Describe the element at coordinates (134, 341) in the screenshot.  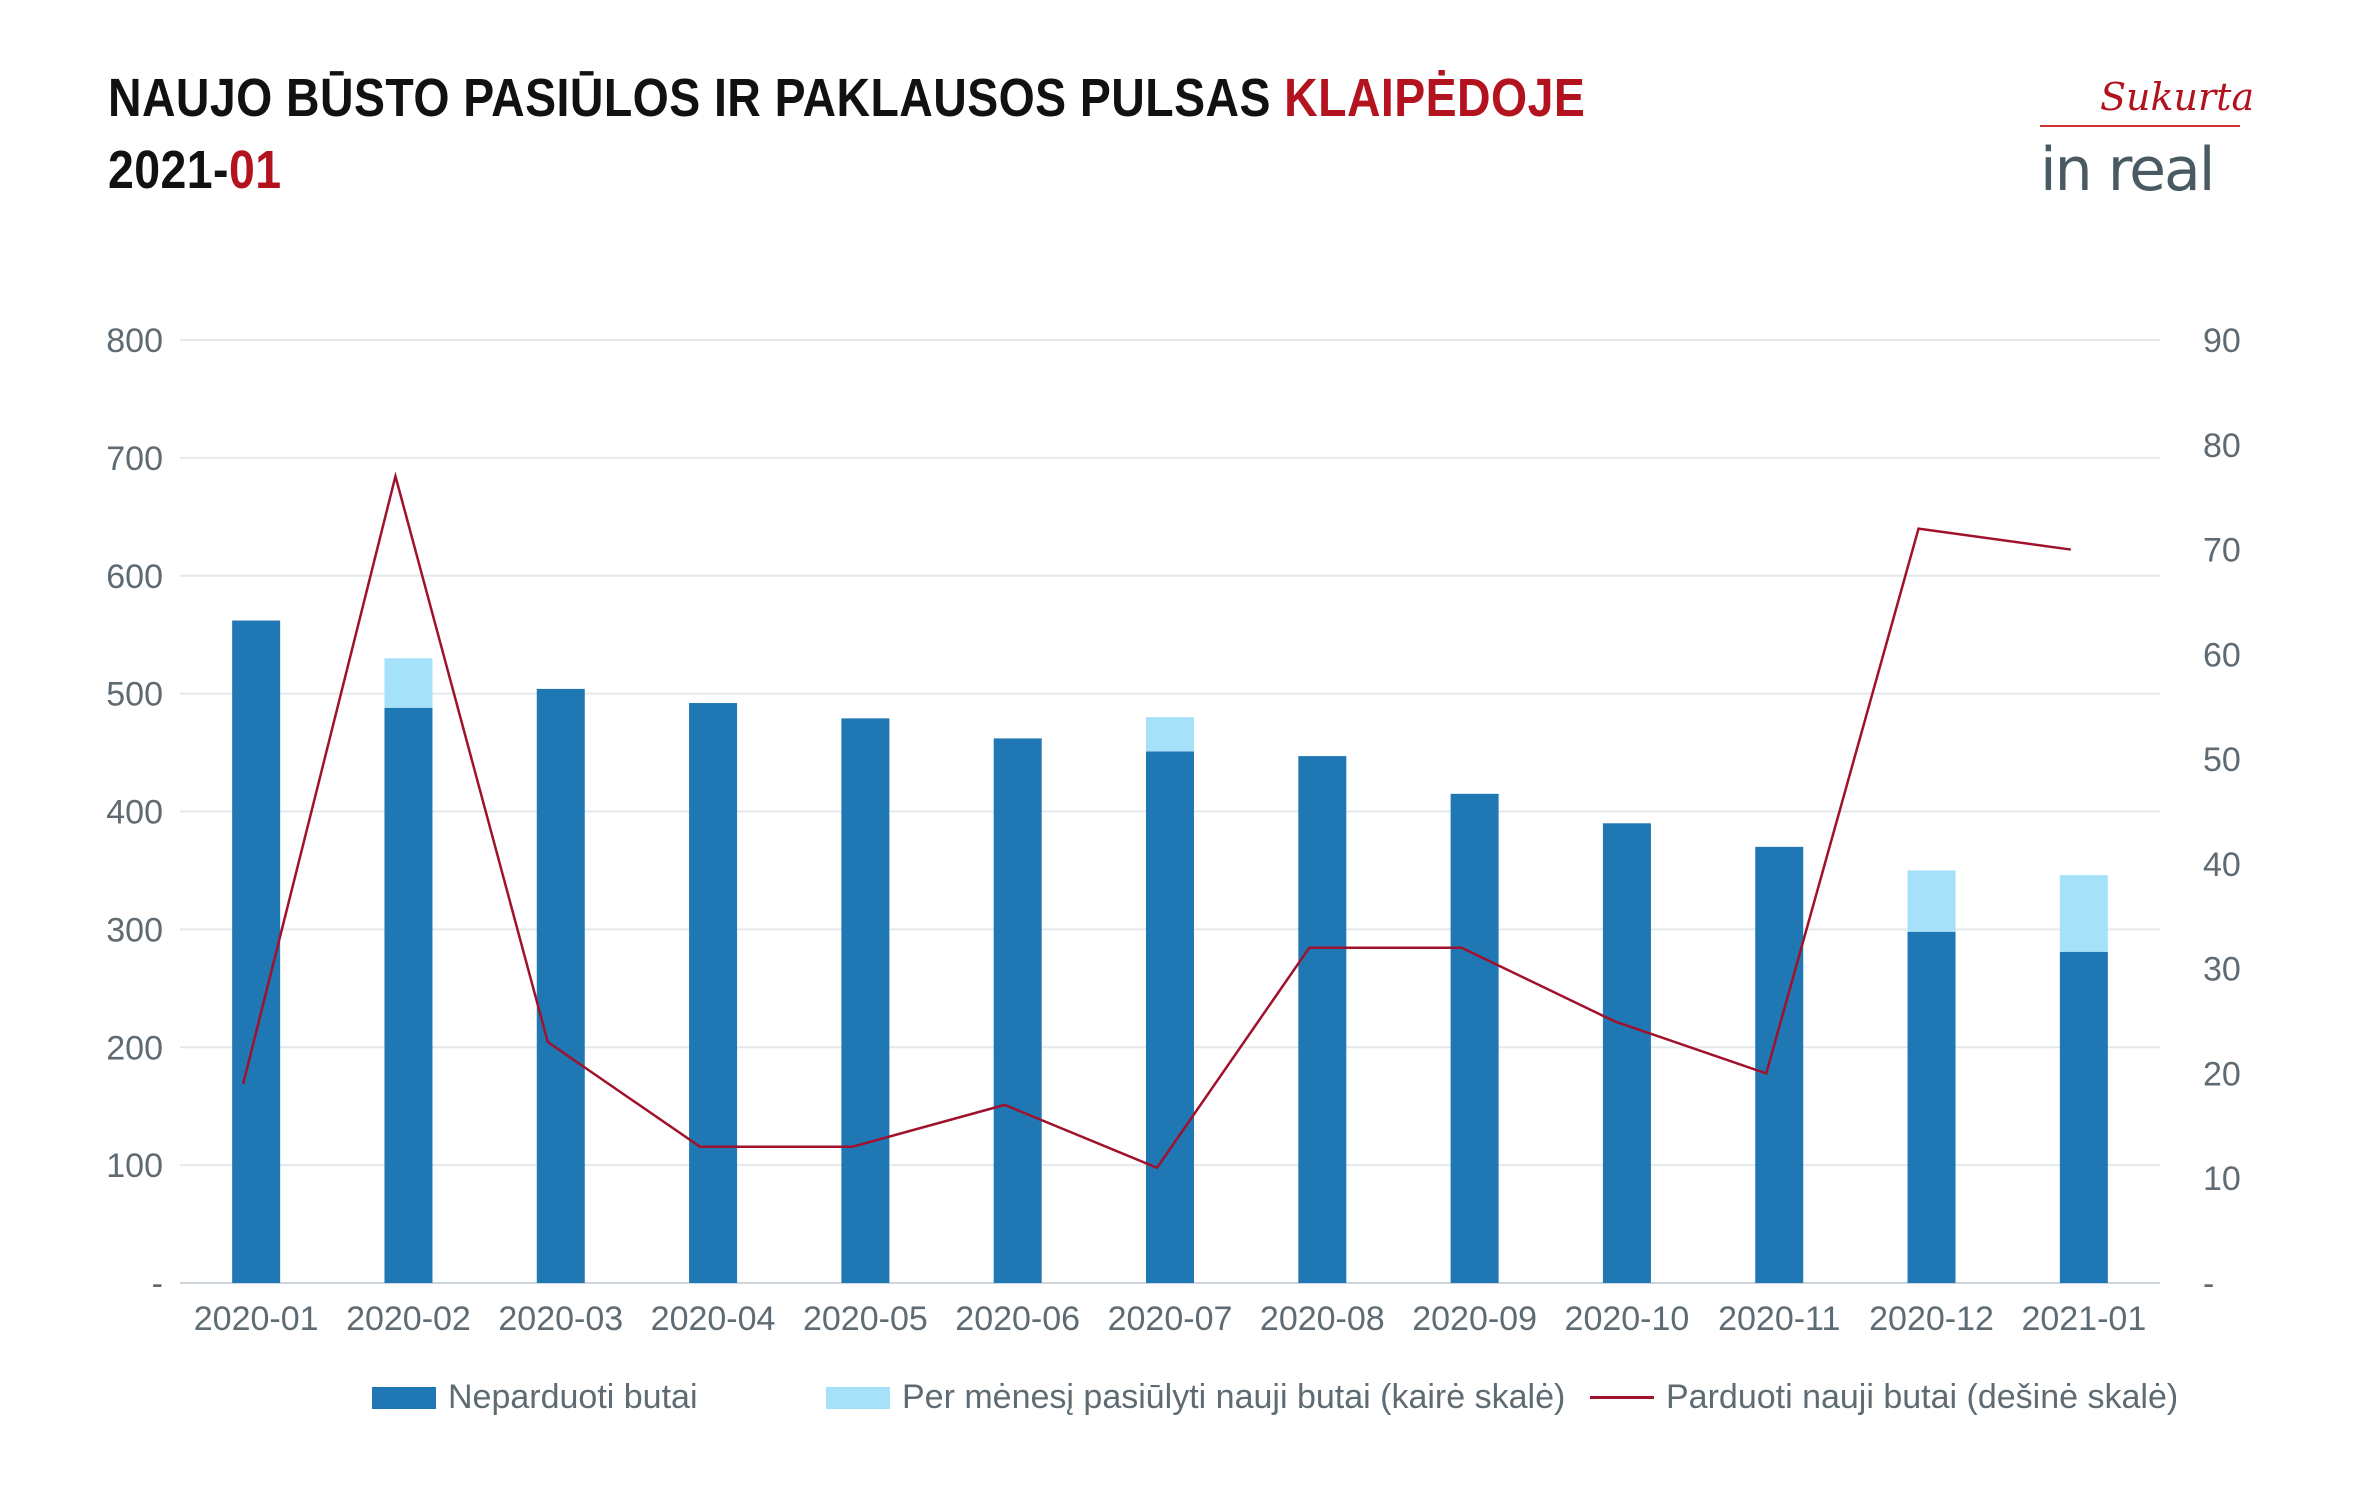
I see `left-tick-label: 800` at that location.